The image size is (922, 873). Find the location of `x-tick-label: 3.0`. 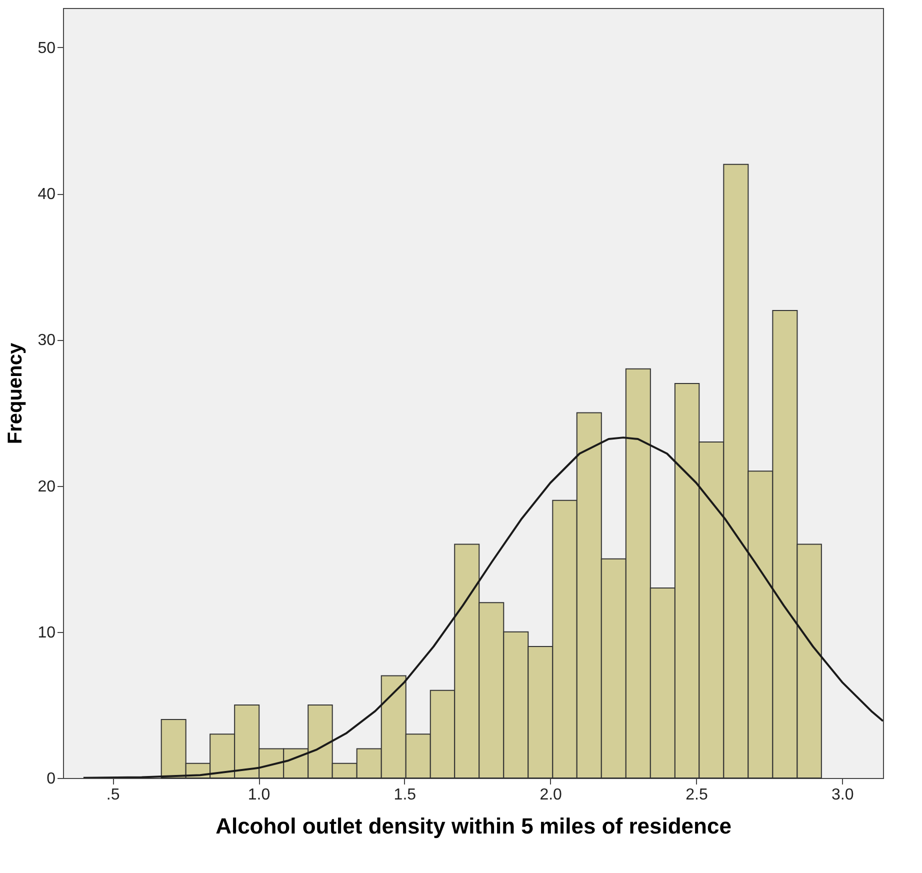

x-tick-label: 3.0 is located at coordinates (843, 795).